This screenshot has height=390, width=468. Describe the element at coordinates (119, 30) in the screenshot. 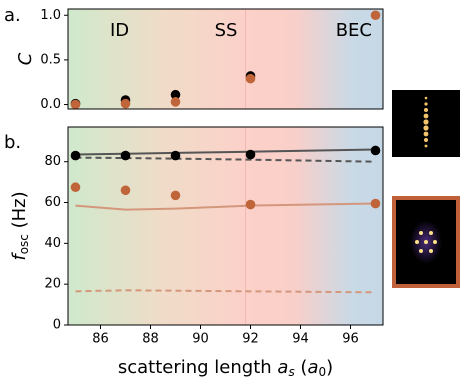

I see `region-label: ID` at that location.